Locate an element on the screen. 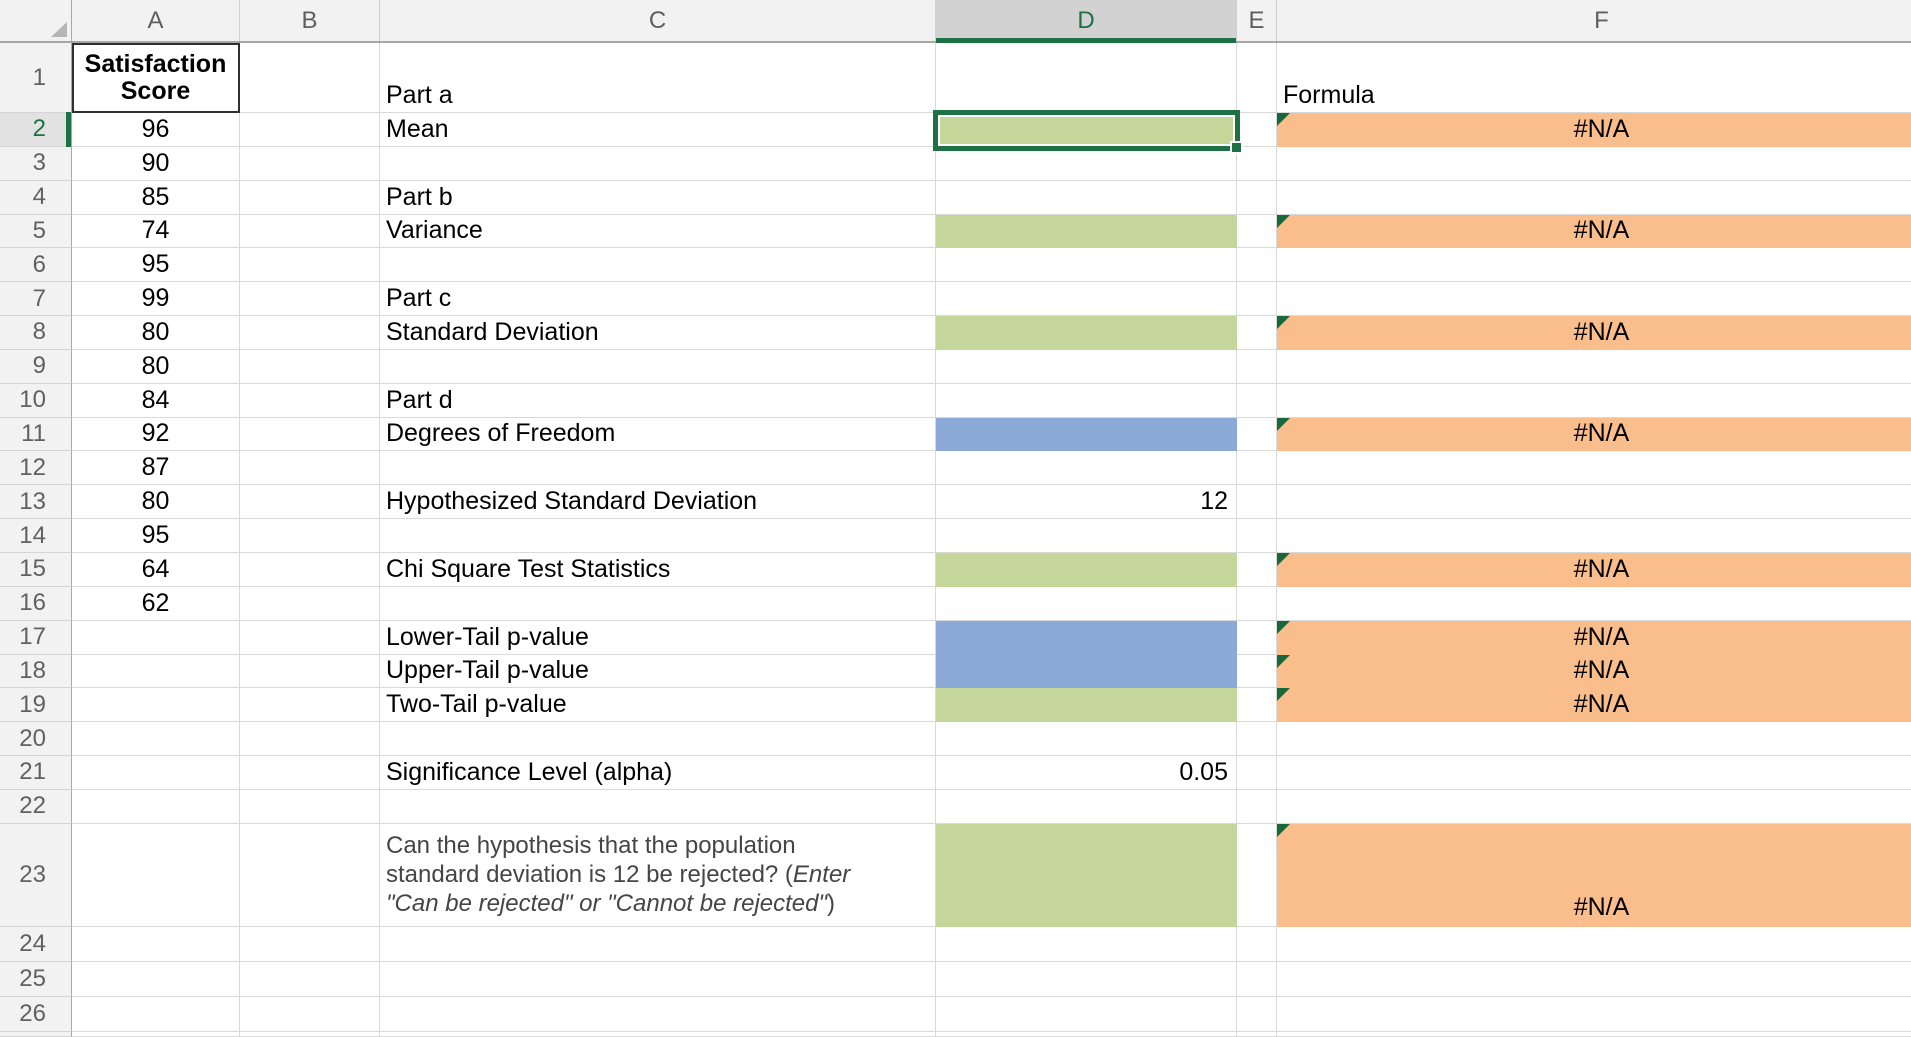 Image resolution: width=1911 pixels, height=1037 pixels. cell-A20 is located at coordinates (156, 739).